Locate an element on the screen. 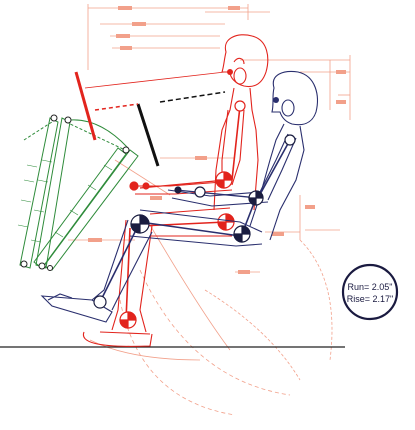 The width and height of the screenshot is (415, 430). run-rise-badge: Run= 2.05" Rise= 2.17" is located at coordinates (370, 292).